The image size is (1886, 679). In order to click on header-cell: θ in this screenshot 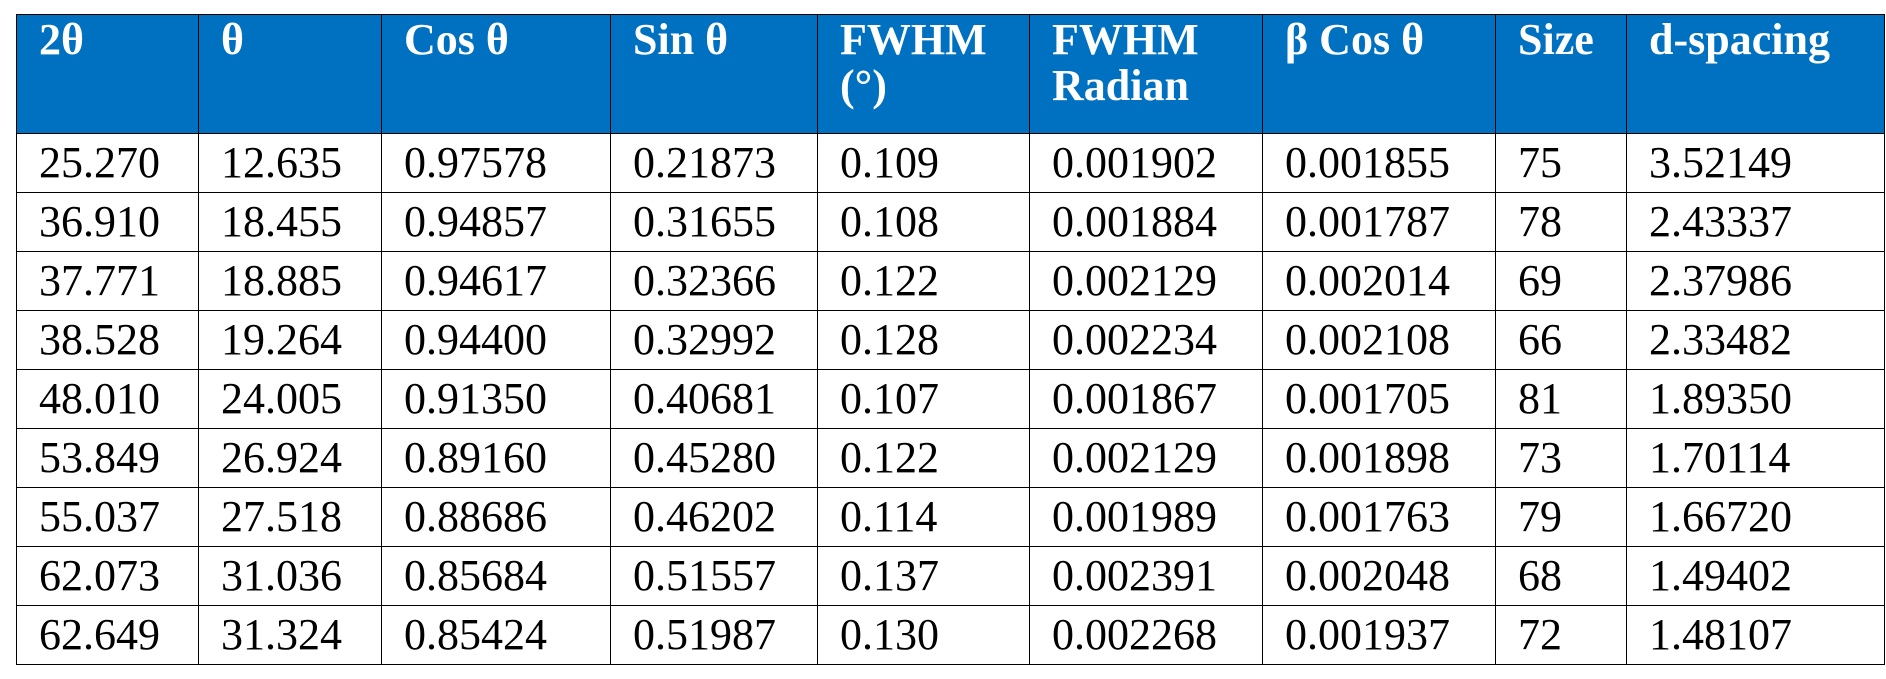, I will do `click(290, 74)`.